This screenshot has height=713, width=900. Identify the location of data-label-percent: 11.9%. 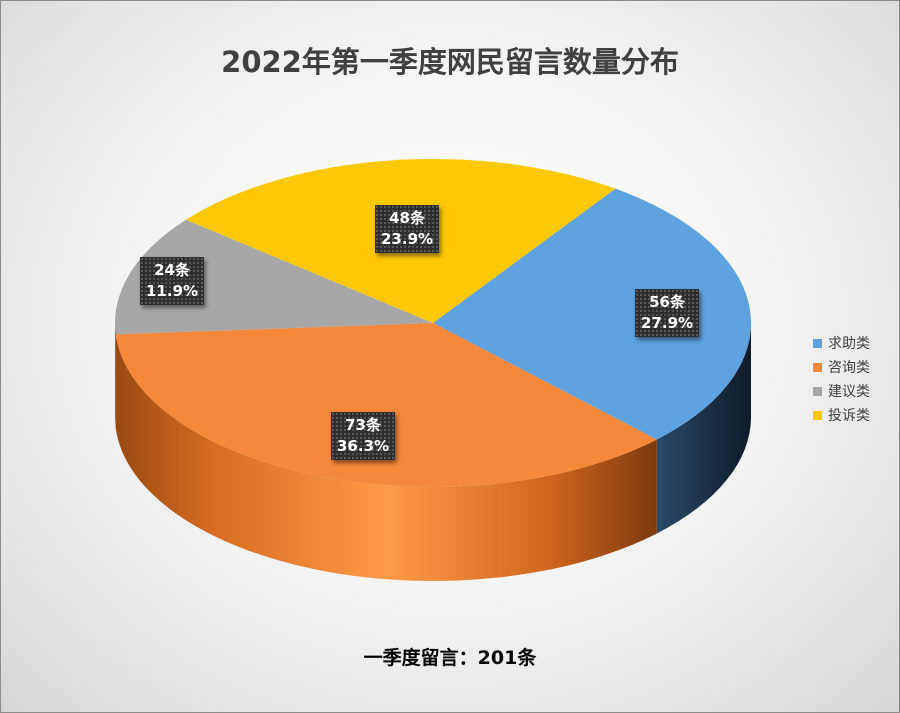
(172, 291).